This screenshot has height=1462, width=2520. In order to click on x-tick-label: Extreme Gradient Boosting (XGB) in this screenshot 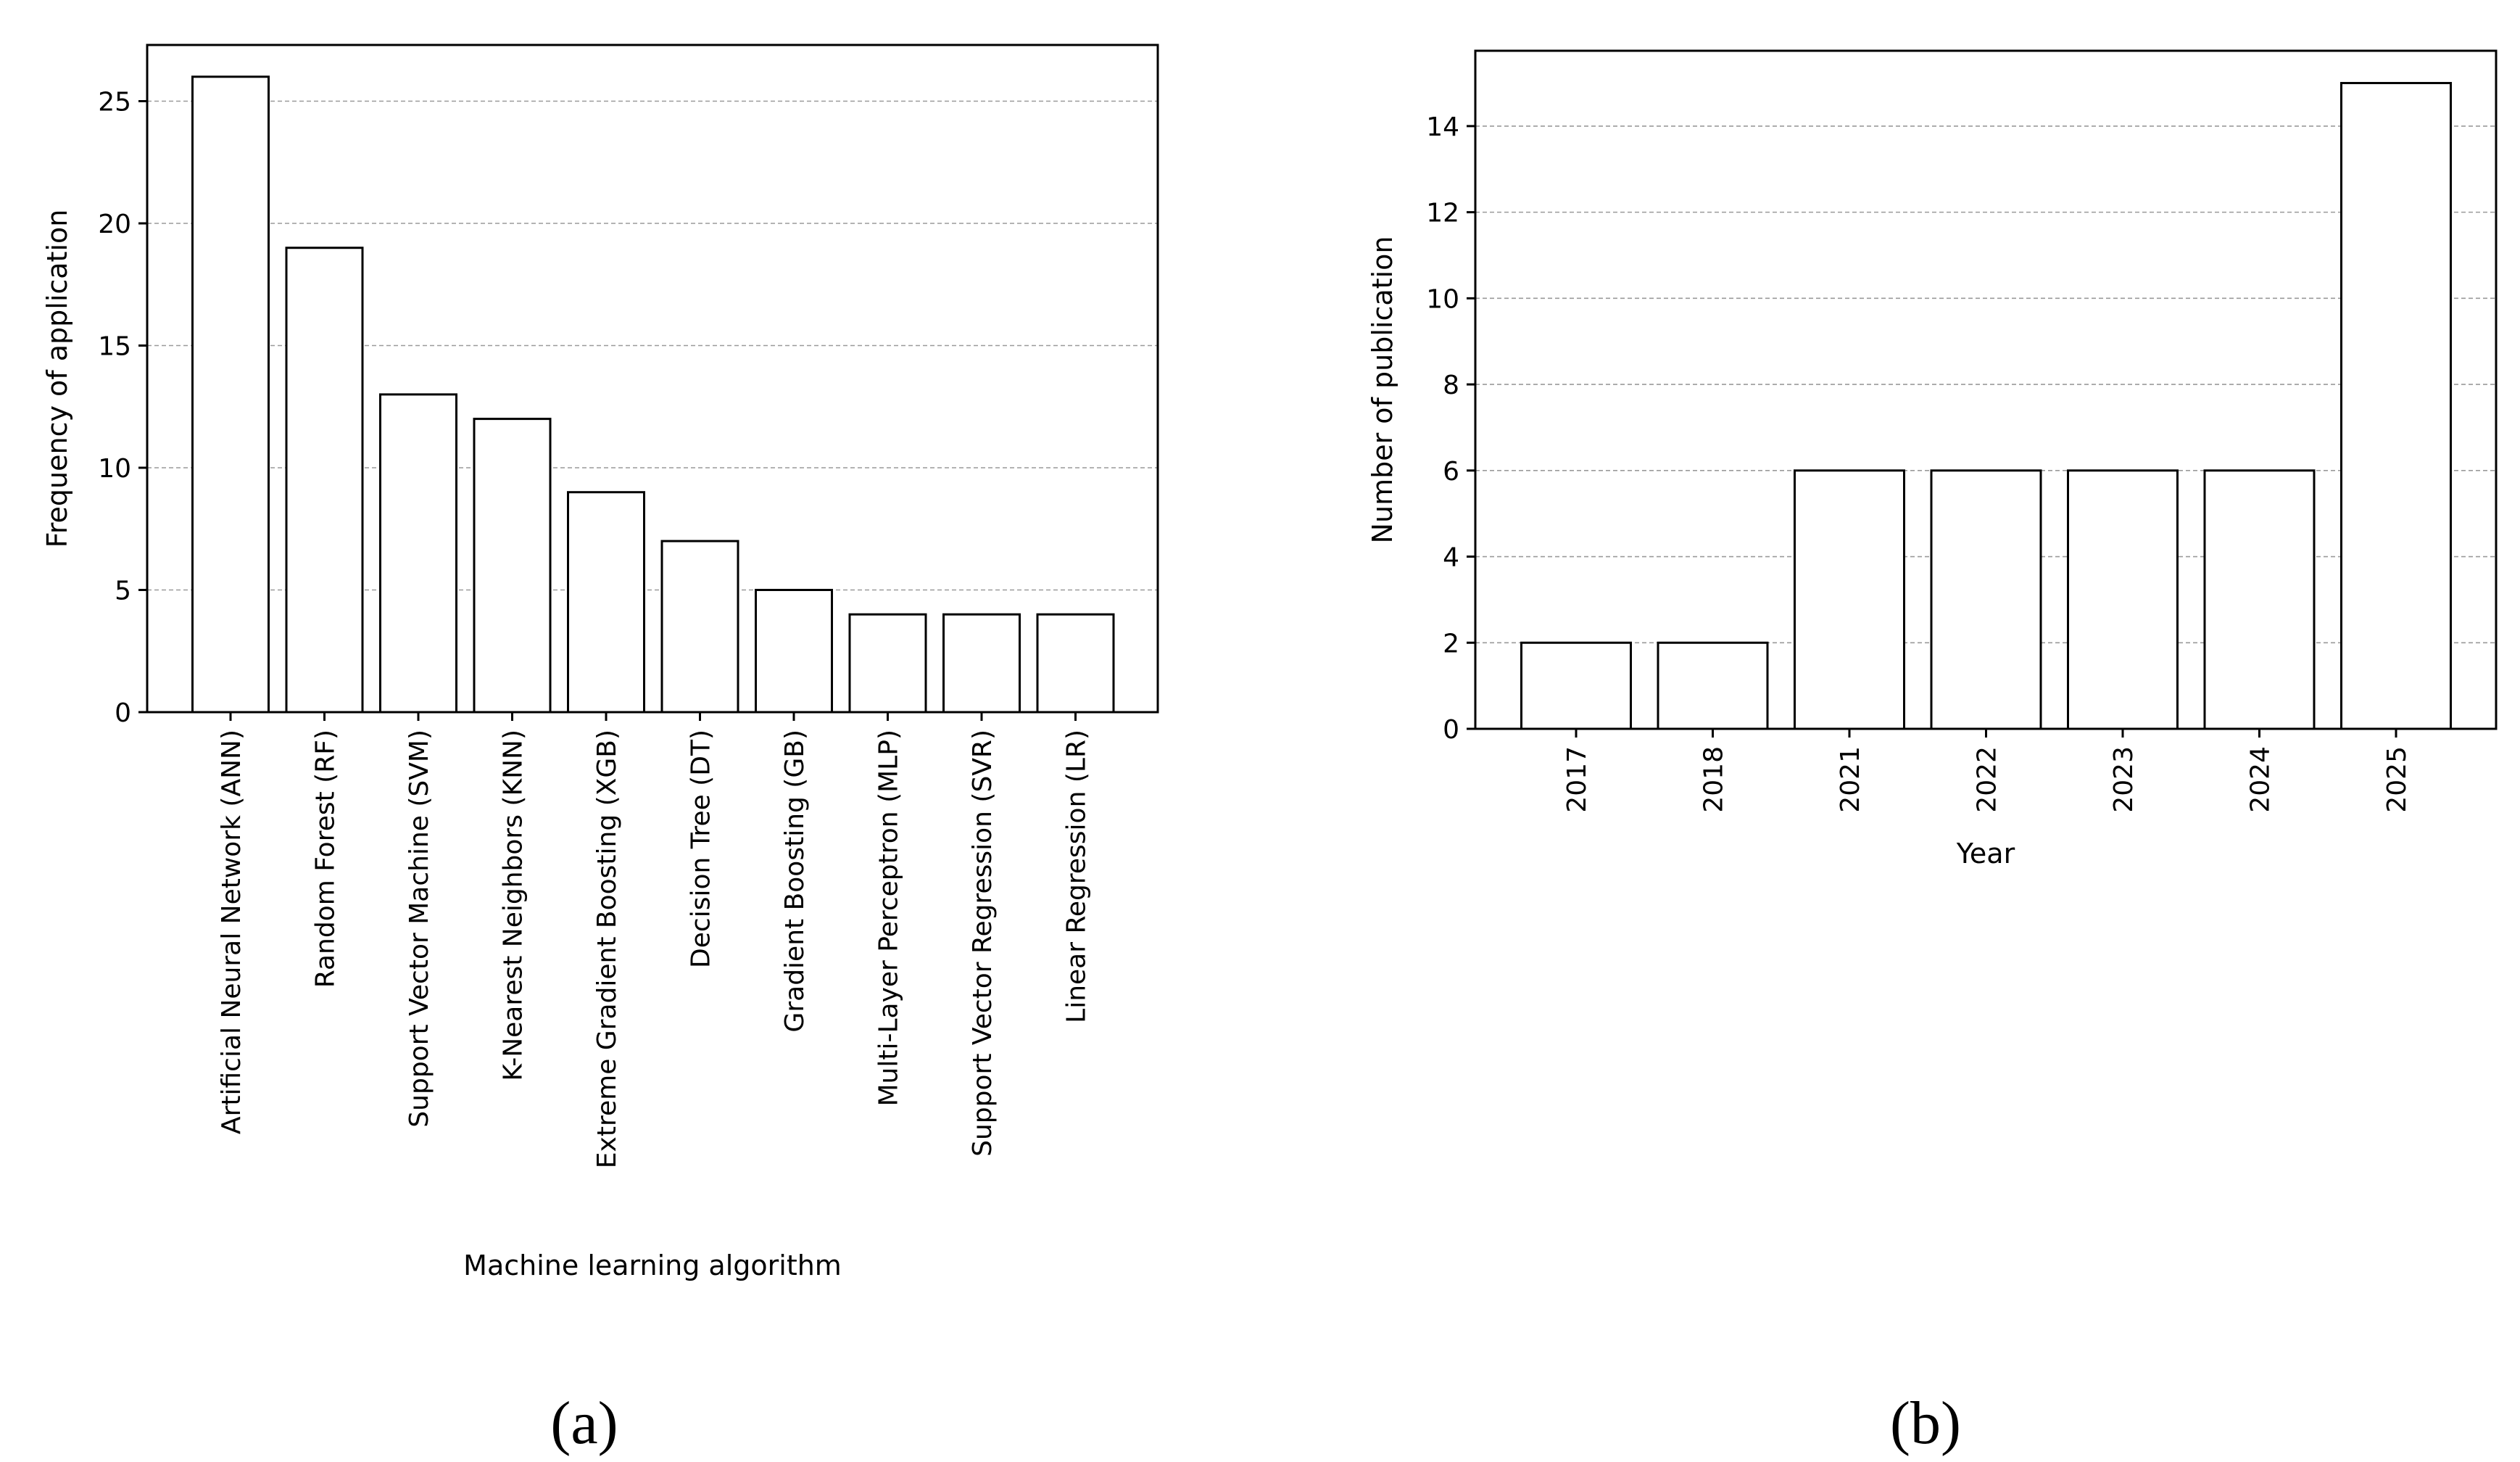, I will do `click(607, 949)`.